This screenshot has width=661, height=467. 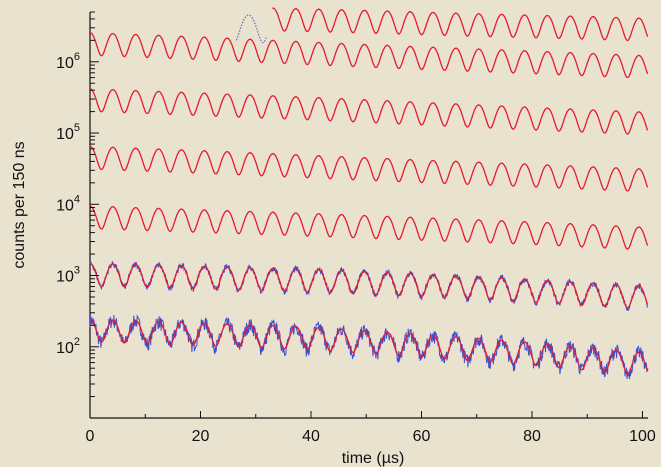 I want to click on x-tick-label: 20, so click(x=201, y=436).